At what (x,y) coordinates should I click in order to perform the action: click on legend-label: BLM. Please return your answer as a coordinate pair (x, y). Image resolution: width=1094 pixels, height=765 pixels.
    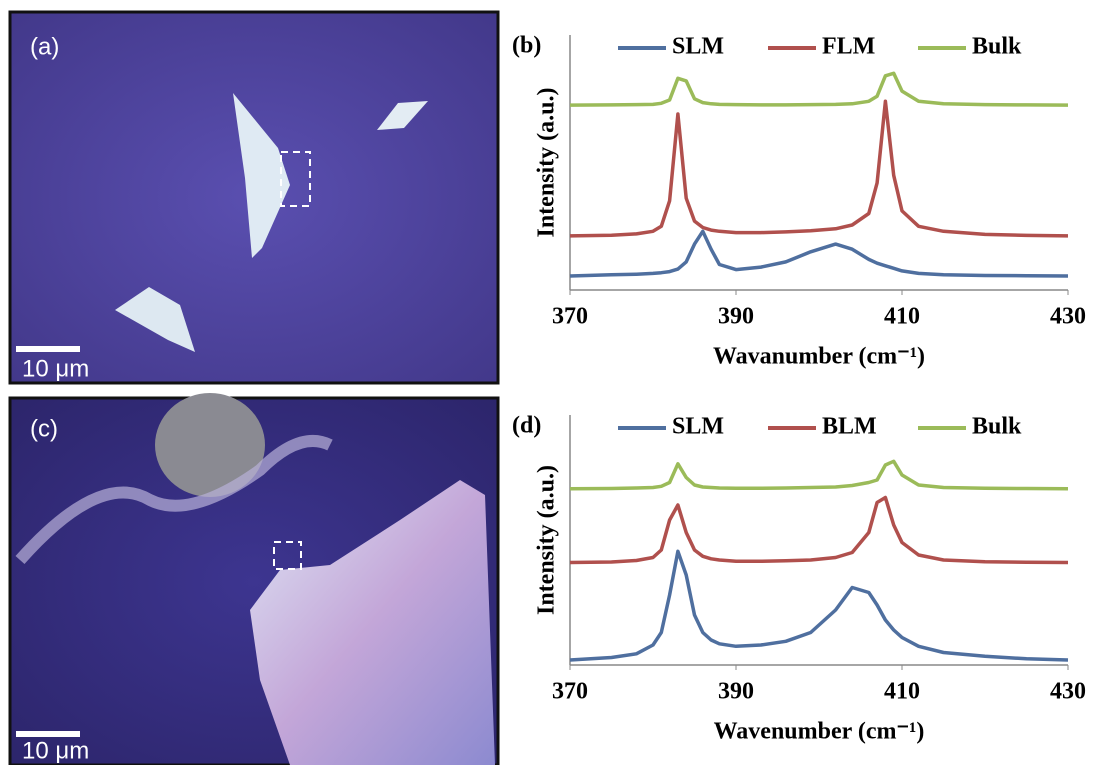
    Looking at the image, I should click on (849, 427).